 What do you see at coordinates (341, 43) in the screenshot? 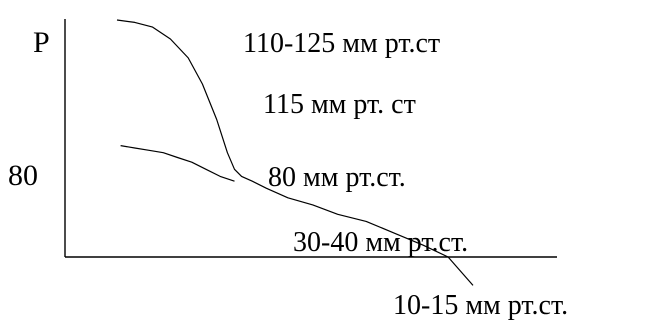
I see `annotation-110-125: 110-125 мм рт.ст` at bounding box center [341, 43].